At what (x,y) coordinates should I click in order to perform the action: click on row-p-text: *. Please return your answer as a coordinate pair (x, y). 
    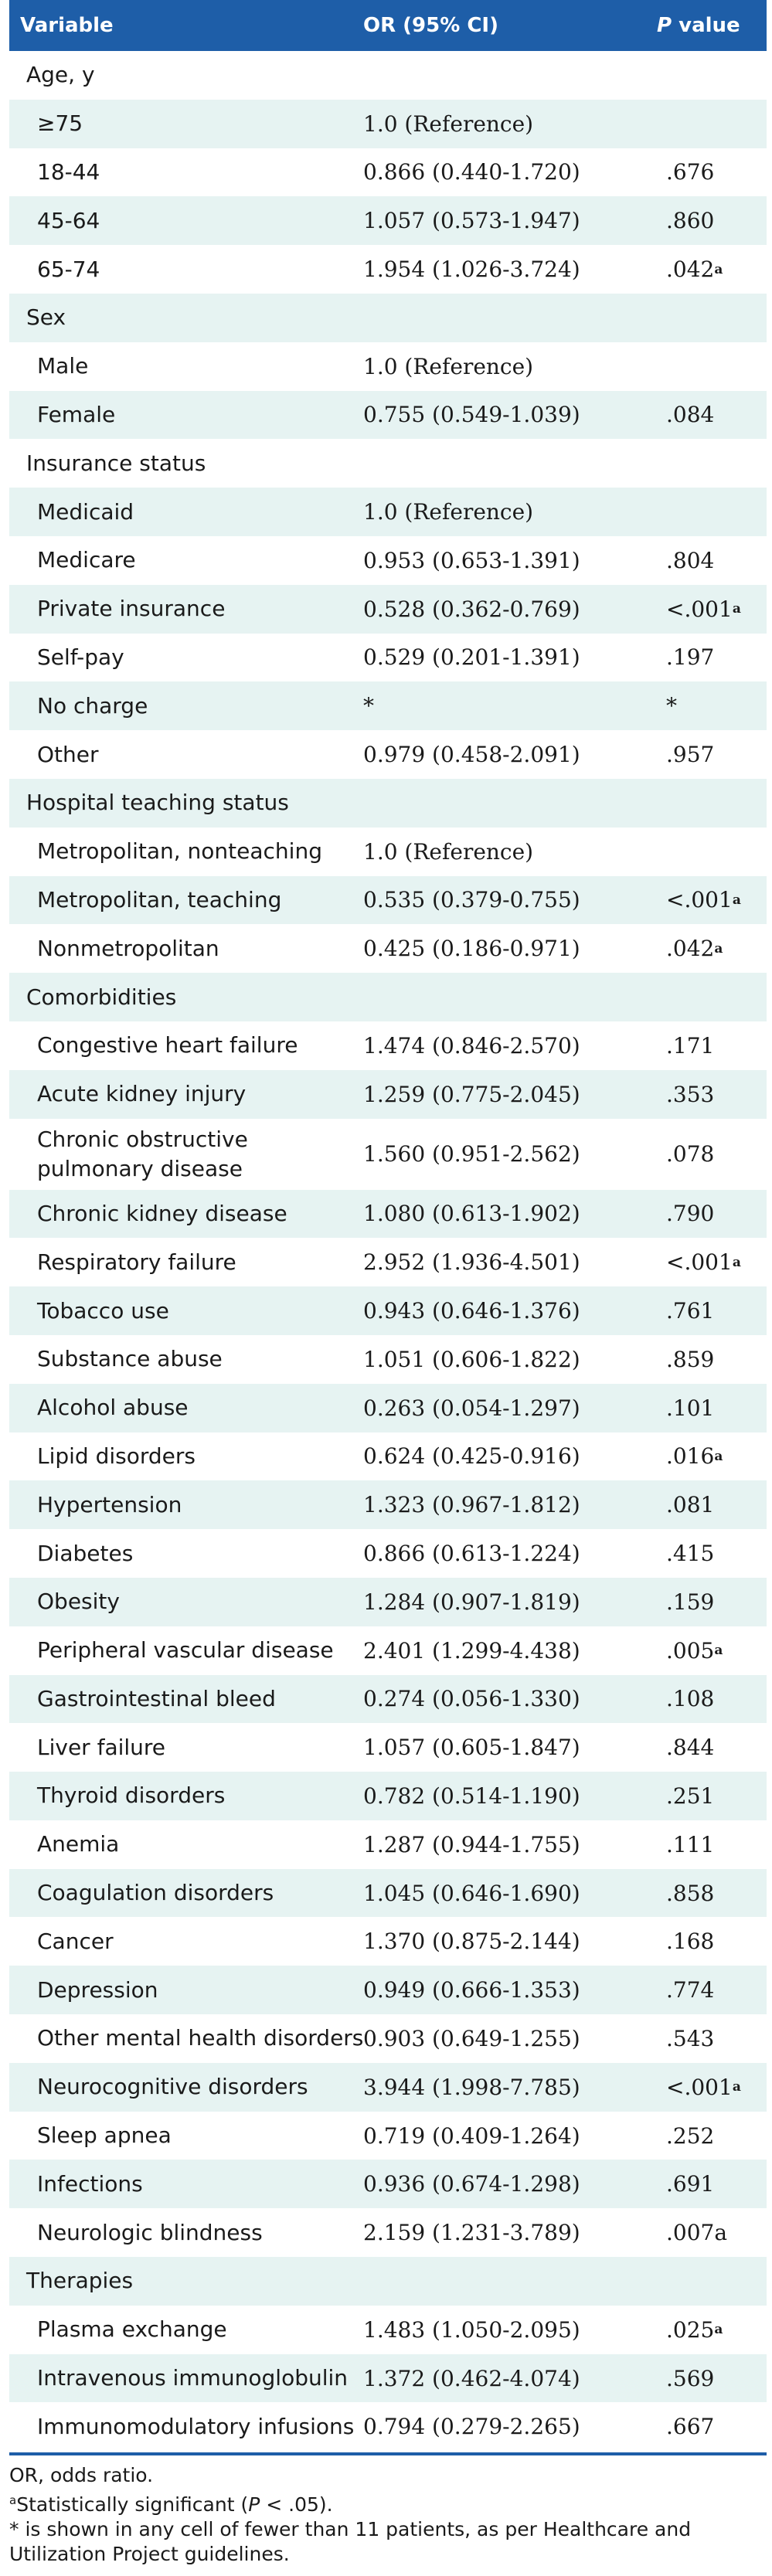
    Looking at the image, I should click on (671, 706).